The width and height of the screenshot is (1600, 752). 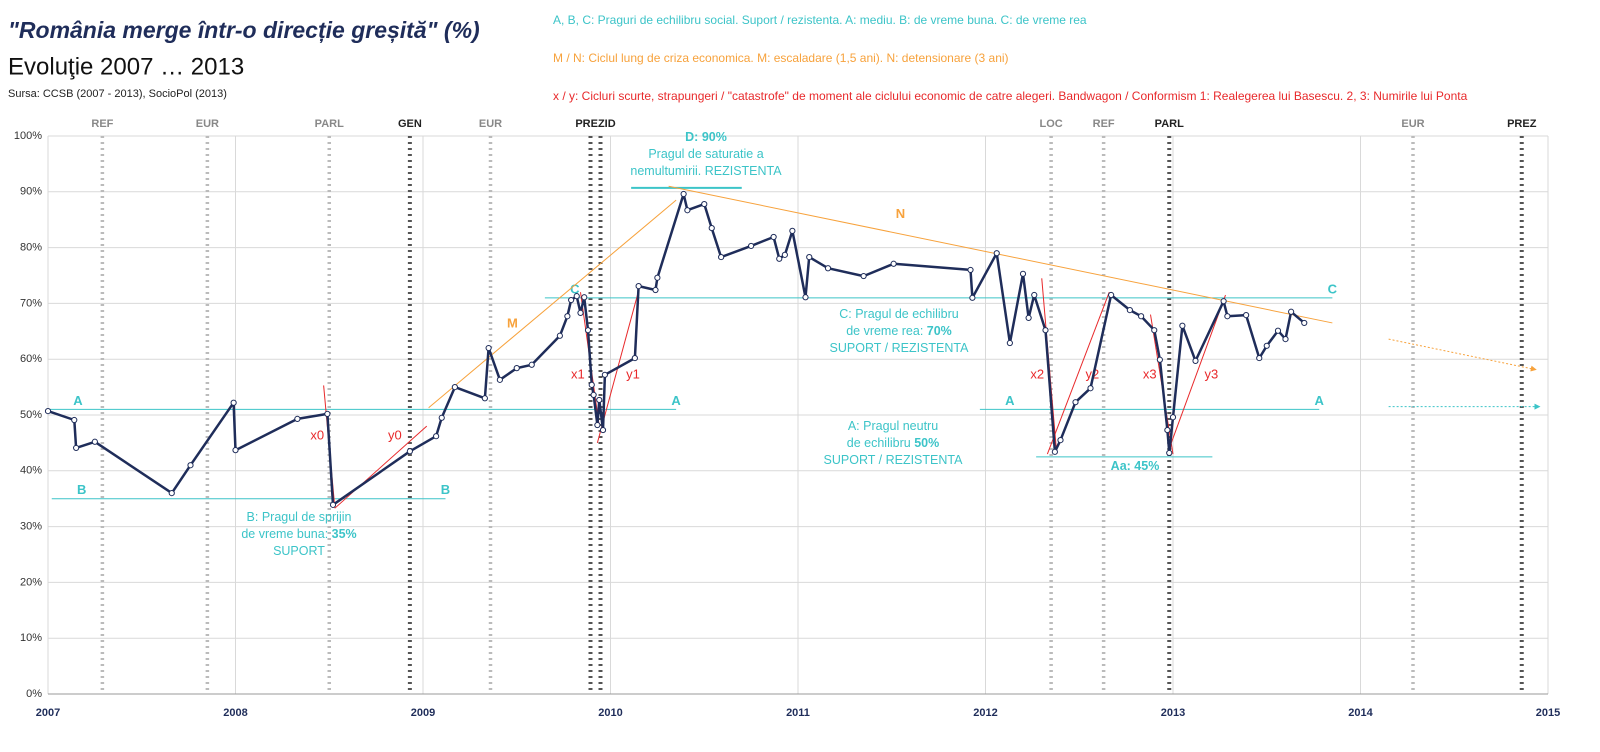 What do you see at coordinates (1197, 371) in the screenshot?
I see `trend-line` at bounding box center [1197, 371].